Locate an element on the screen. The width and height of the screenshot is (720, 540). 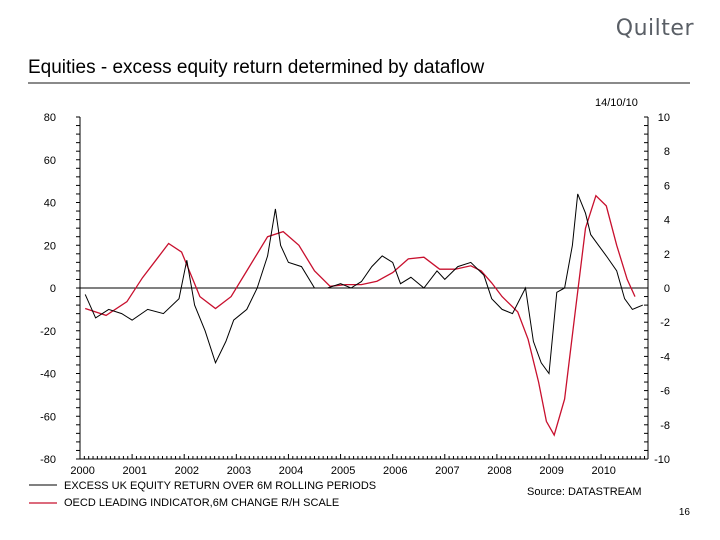
right-axis-tick-labels: 10 8 6 4 2 0 -2 -4 -6 -8 -10 is located at coordinates (662, 289).